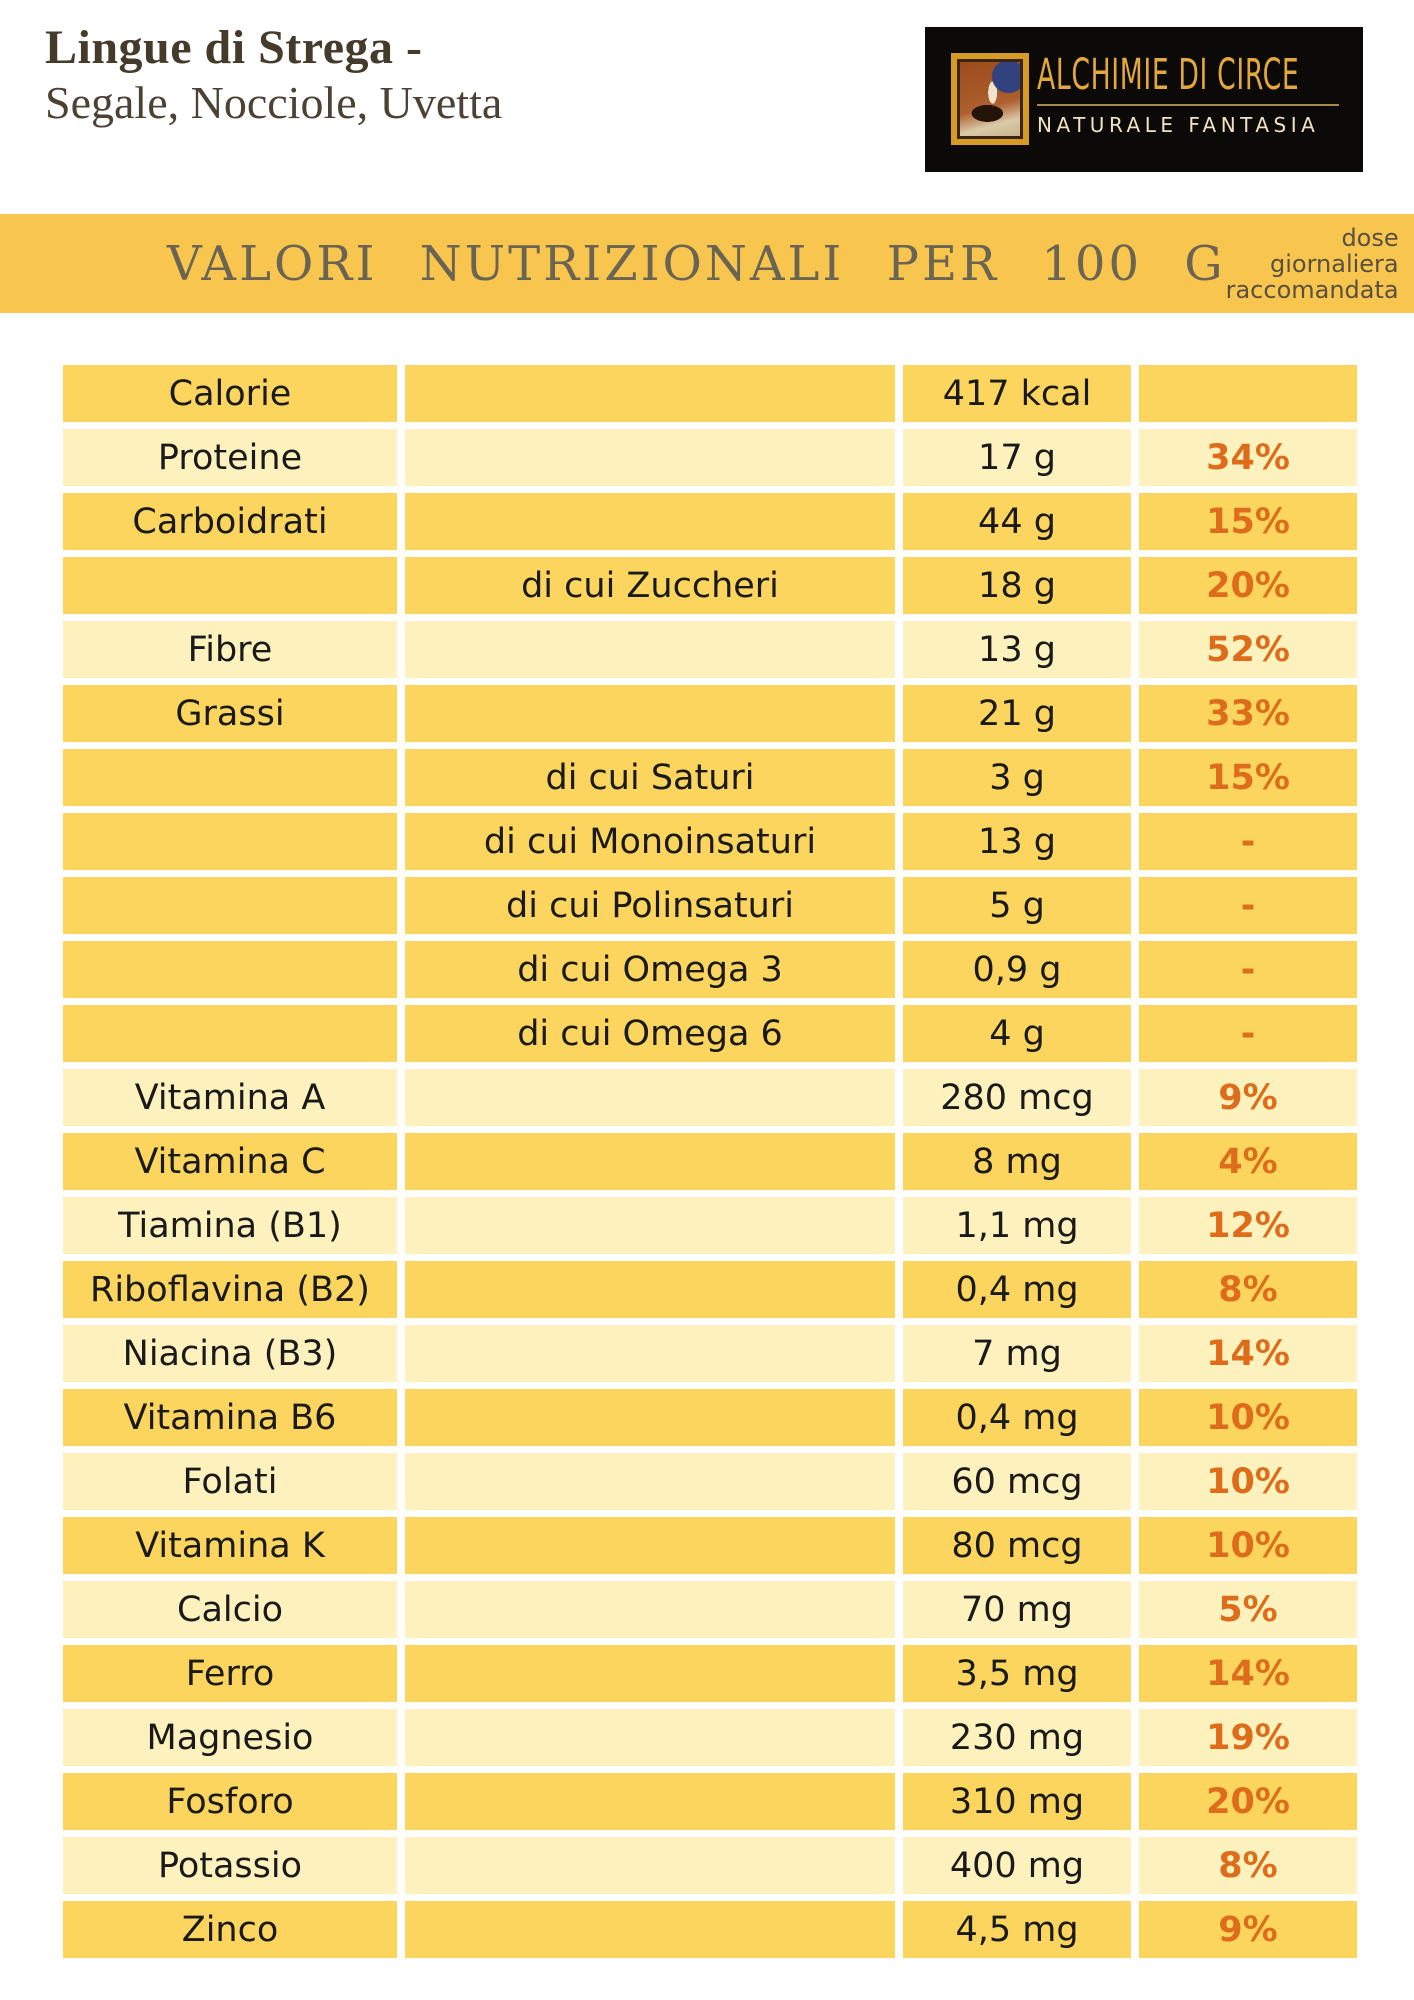 This screenshot has height=2000, width=1414. I want to click on brand-logo: ALCHIMIE DI CIRCE NATURALE FANTASIA, so click(1144, 99).